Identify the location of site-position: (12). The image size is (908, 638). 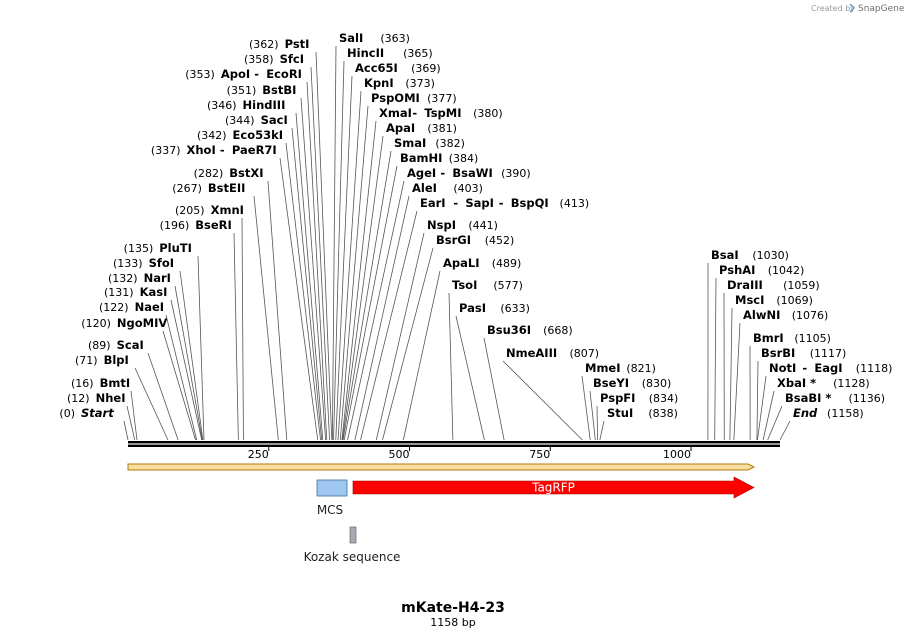
(78, 398).